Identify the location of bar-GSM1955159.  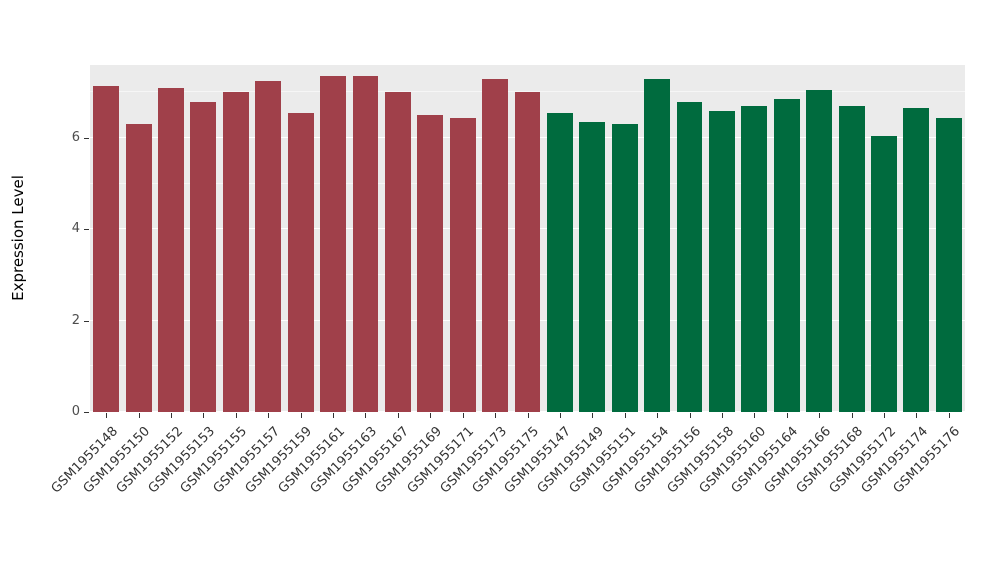
(300, 262).